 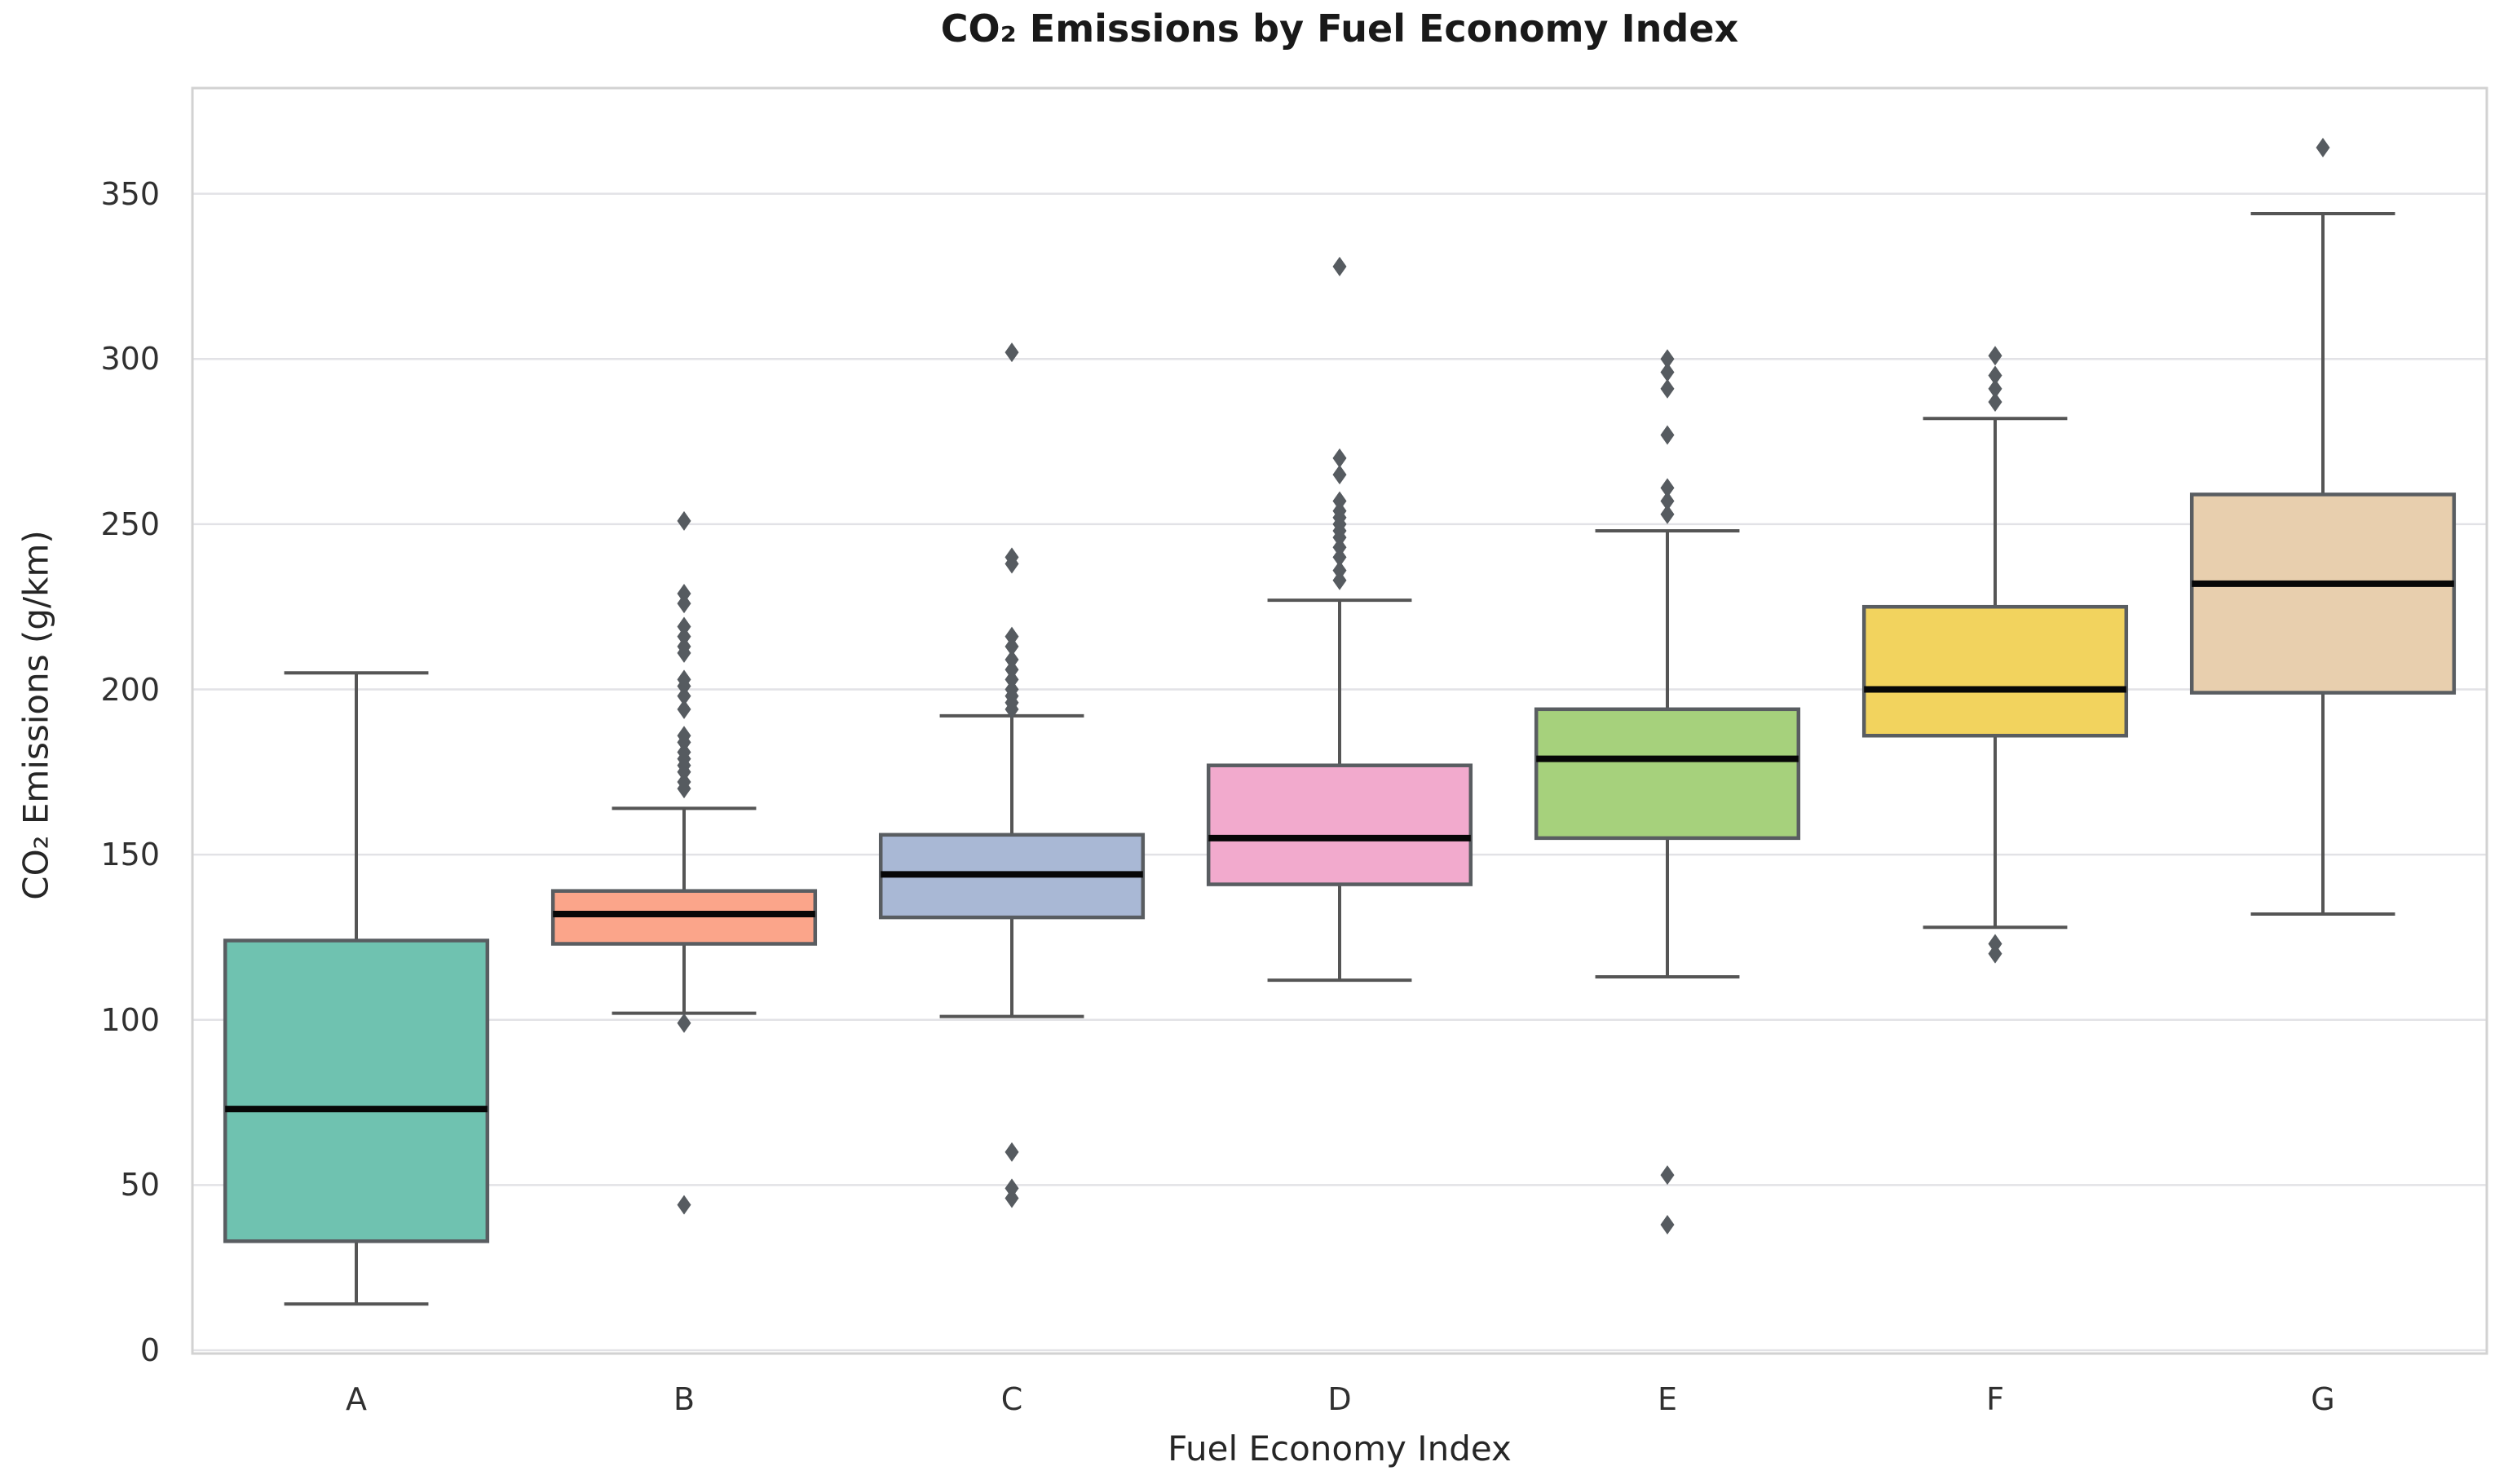 I want to click on y-tick-label-50: 50, so click(x=140, y=1185).